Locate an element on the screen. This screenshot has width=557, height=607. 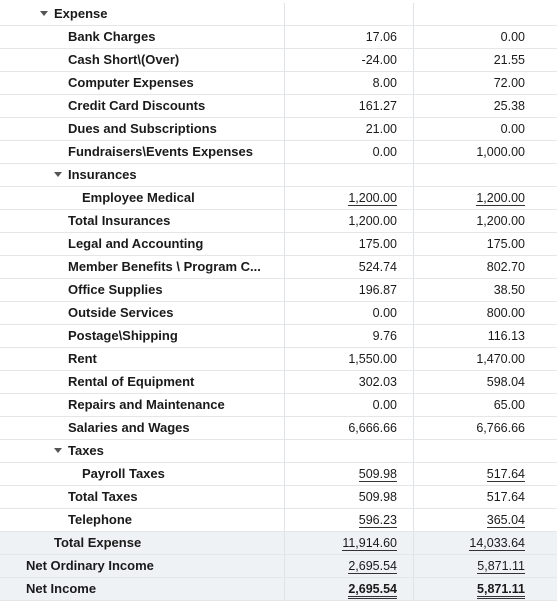
row-label: Bank Charges is located at coordinates (112, 36).